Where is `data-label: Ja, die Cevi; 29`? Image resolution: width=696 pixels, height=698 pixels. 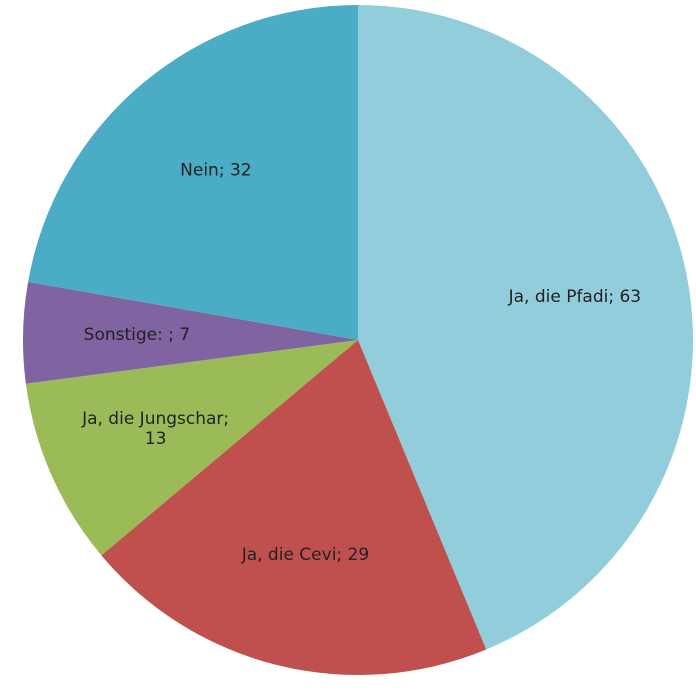
data-label: Ja, die Cevi; 29 is located at coordinates (305, 555).